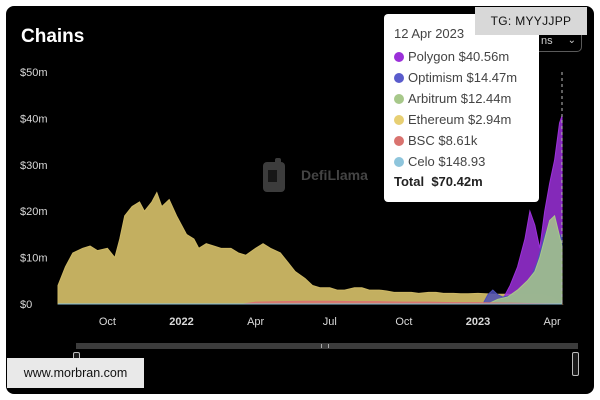 The height and width of the screenshot is (400, 600). I want to click on tooltip-row-ethereum: Ethereum $2.94m, so click(461, 119).